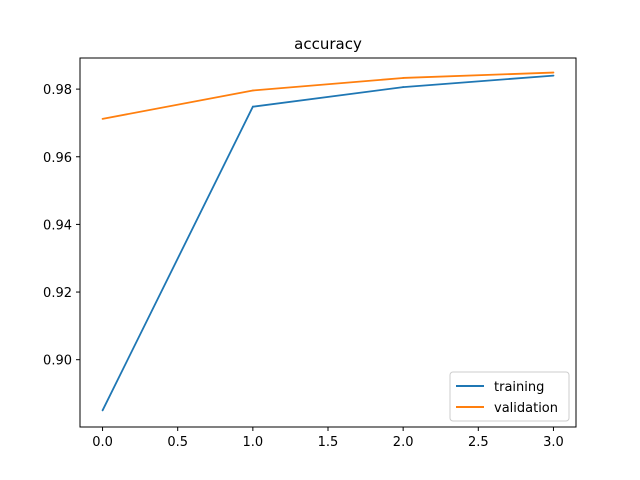 Image resolution: width=640 pixels, height=480 pixels. Describe the element at coordinates (478, 442) in the screenshot. I see `x-tick-label: 2.5` at that location.